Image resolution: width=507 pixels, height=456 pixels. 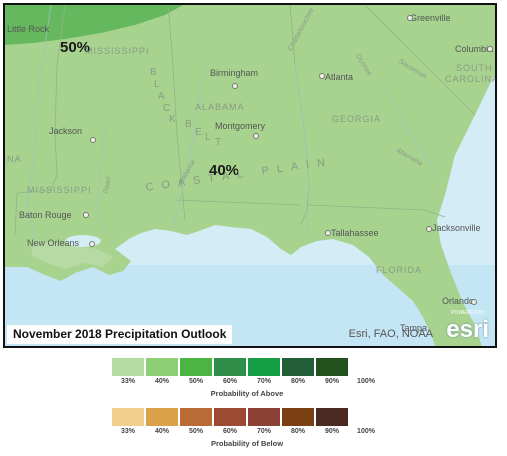 I want to click on delta-area, so click(x=72, y=254).